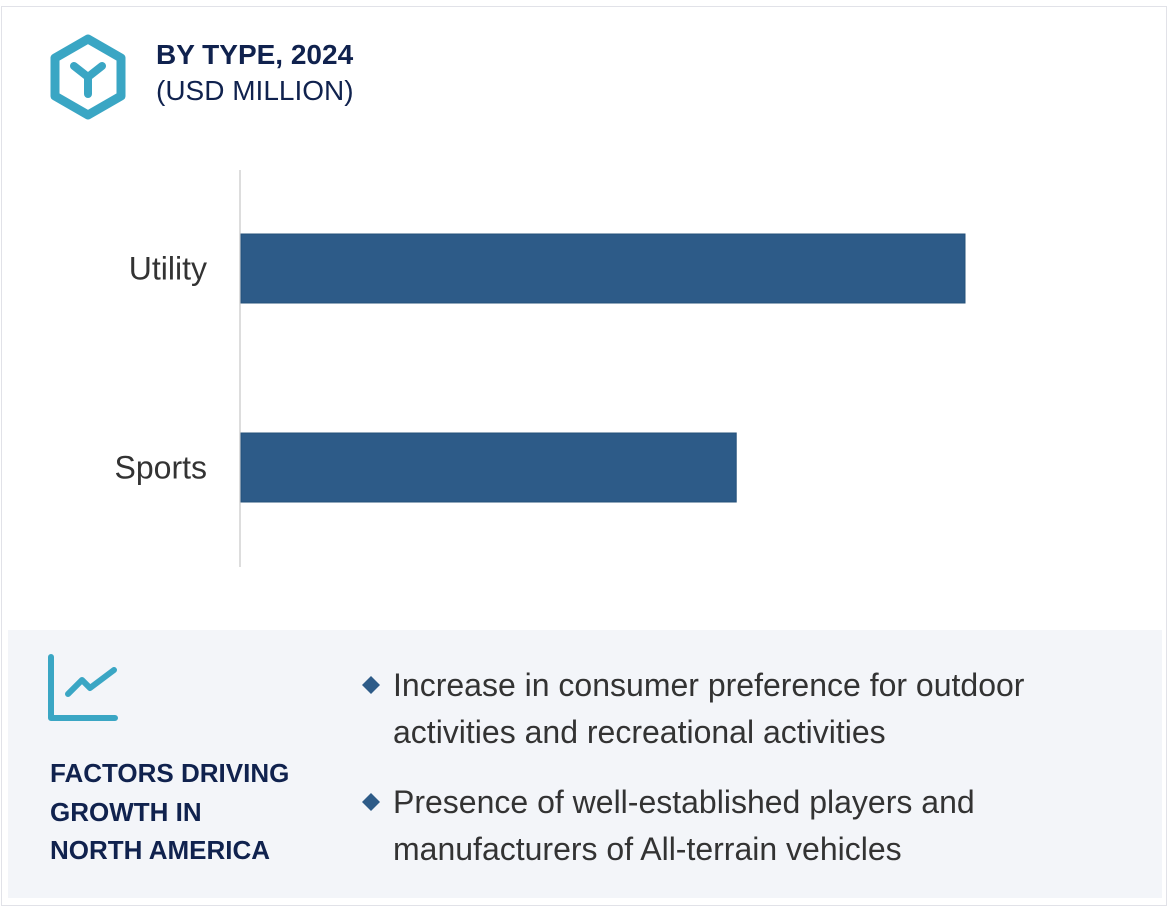  I want to click on category-label-utility: Utility, so click(168, 269).